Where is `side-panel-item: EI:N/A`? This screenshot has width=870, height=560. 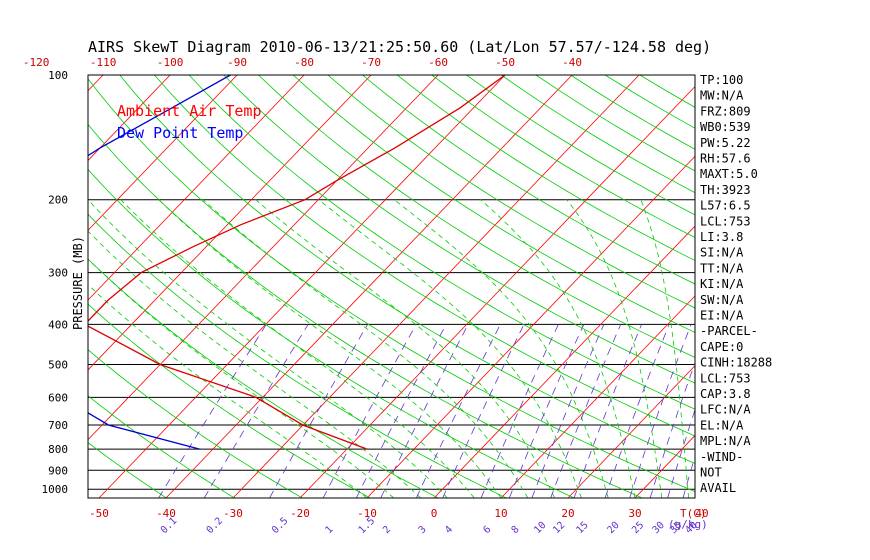
side-panel-item: EI:N/A is located at coordinates (722, 316).